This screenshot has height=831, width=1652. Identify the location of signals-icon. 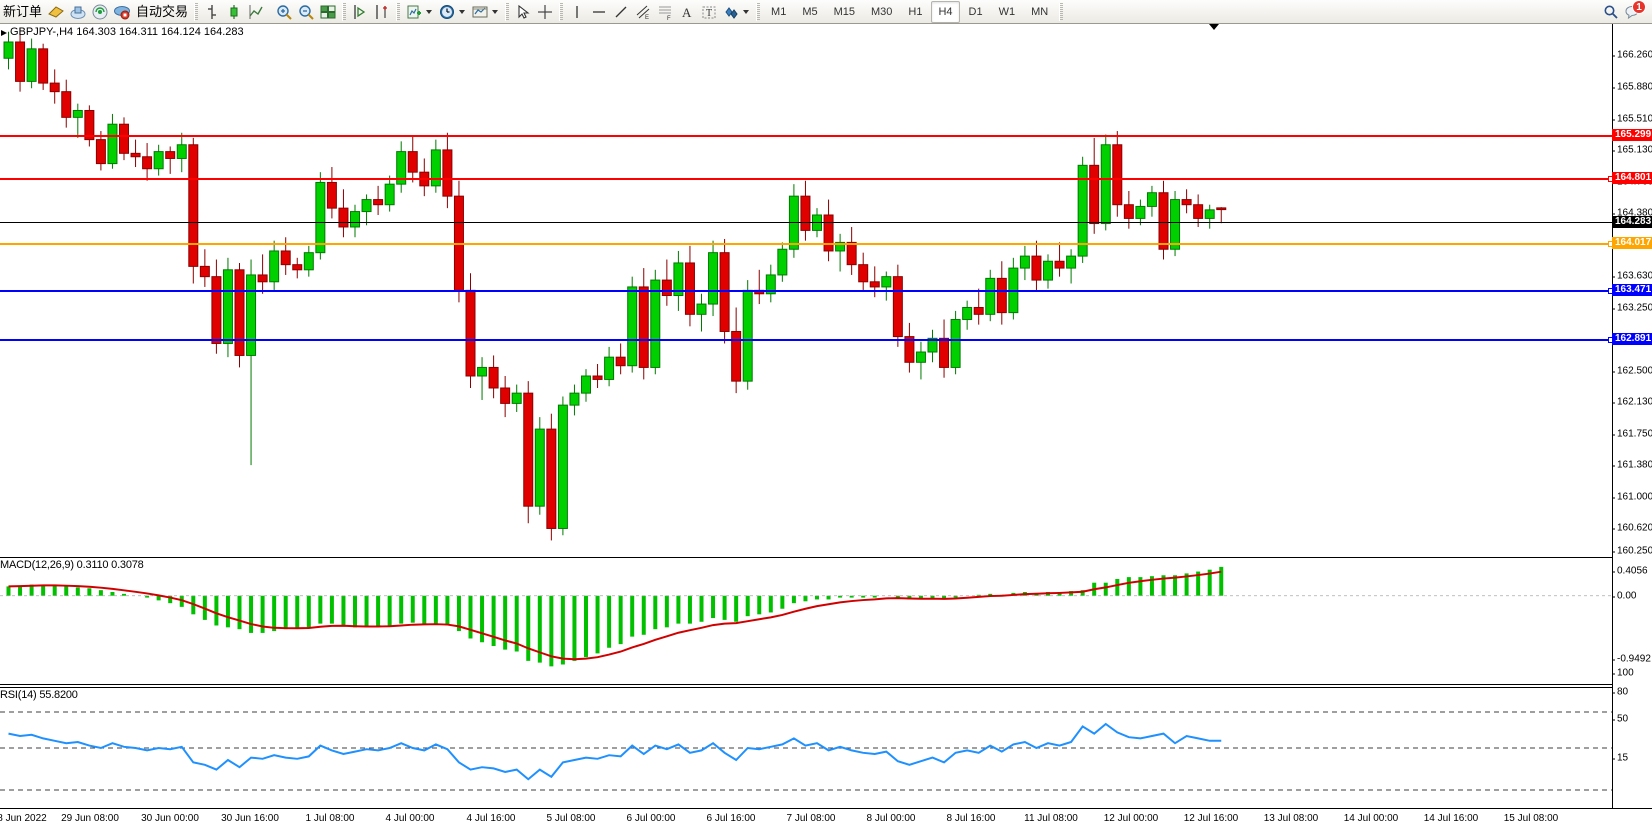
(56, 12).